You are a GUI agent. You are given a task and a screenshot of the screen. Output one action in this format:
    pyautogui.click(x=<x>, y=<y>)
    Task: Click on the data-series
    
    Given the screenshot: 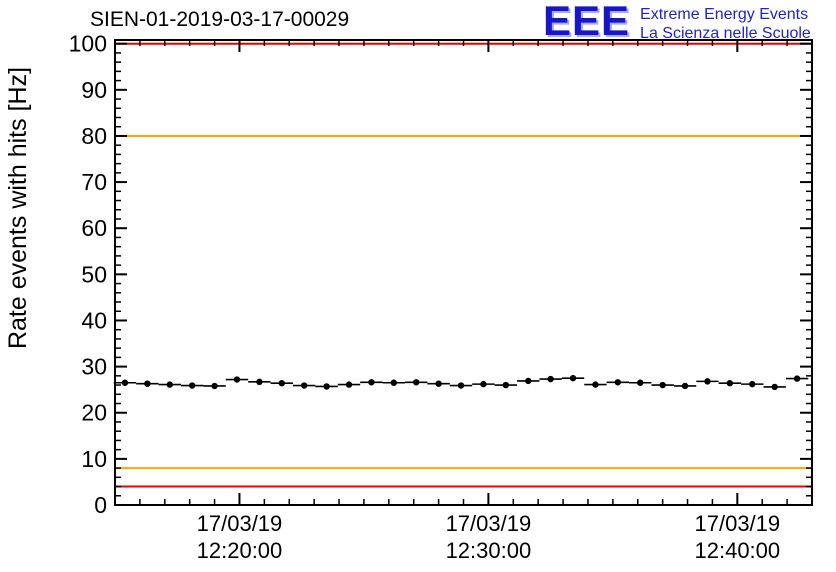 What is the action you would take?
    pyautogui.click(x=461, y=382)
    